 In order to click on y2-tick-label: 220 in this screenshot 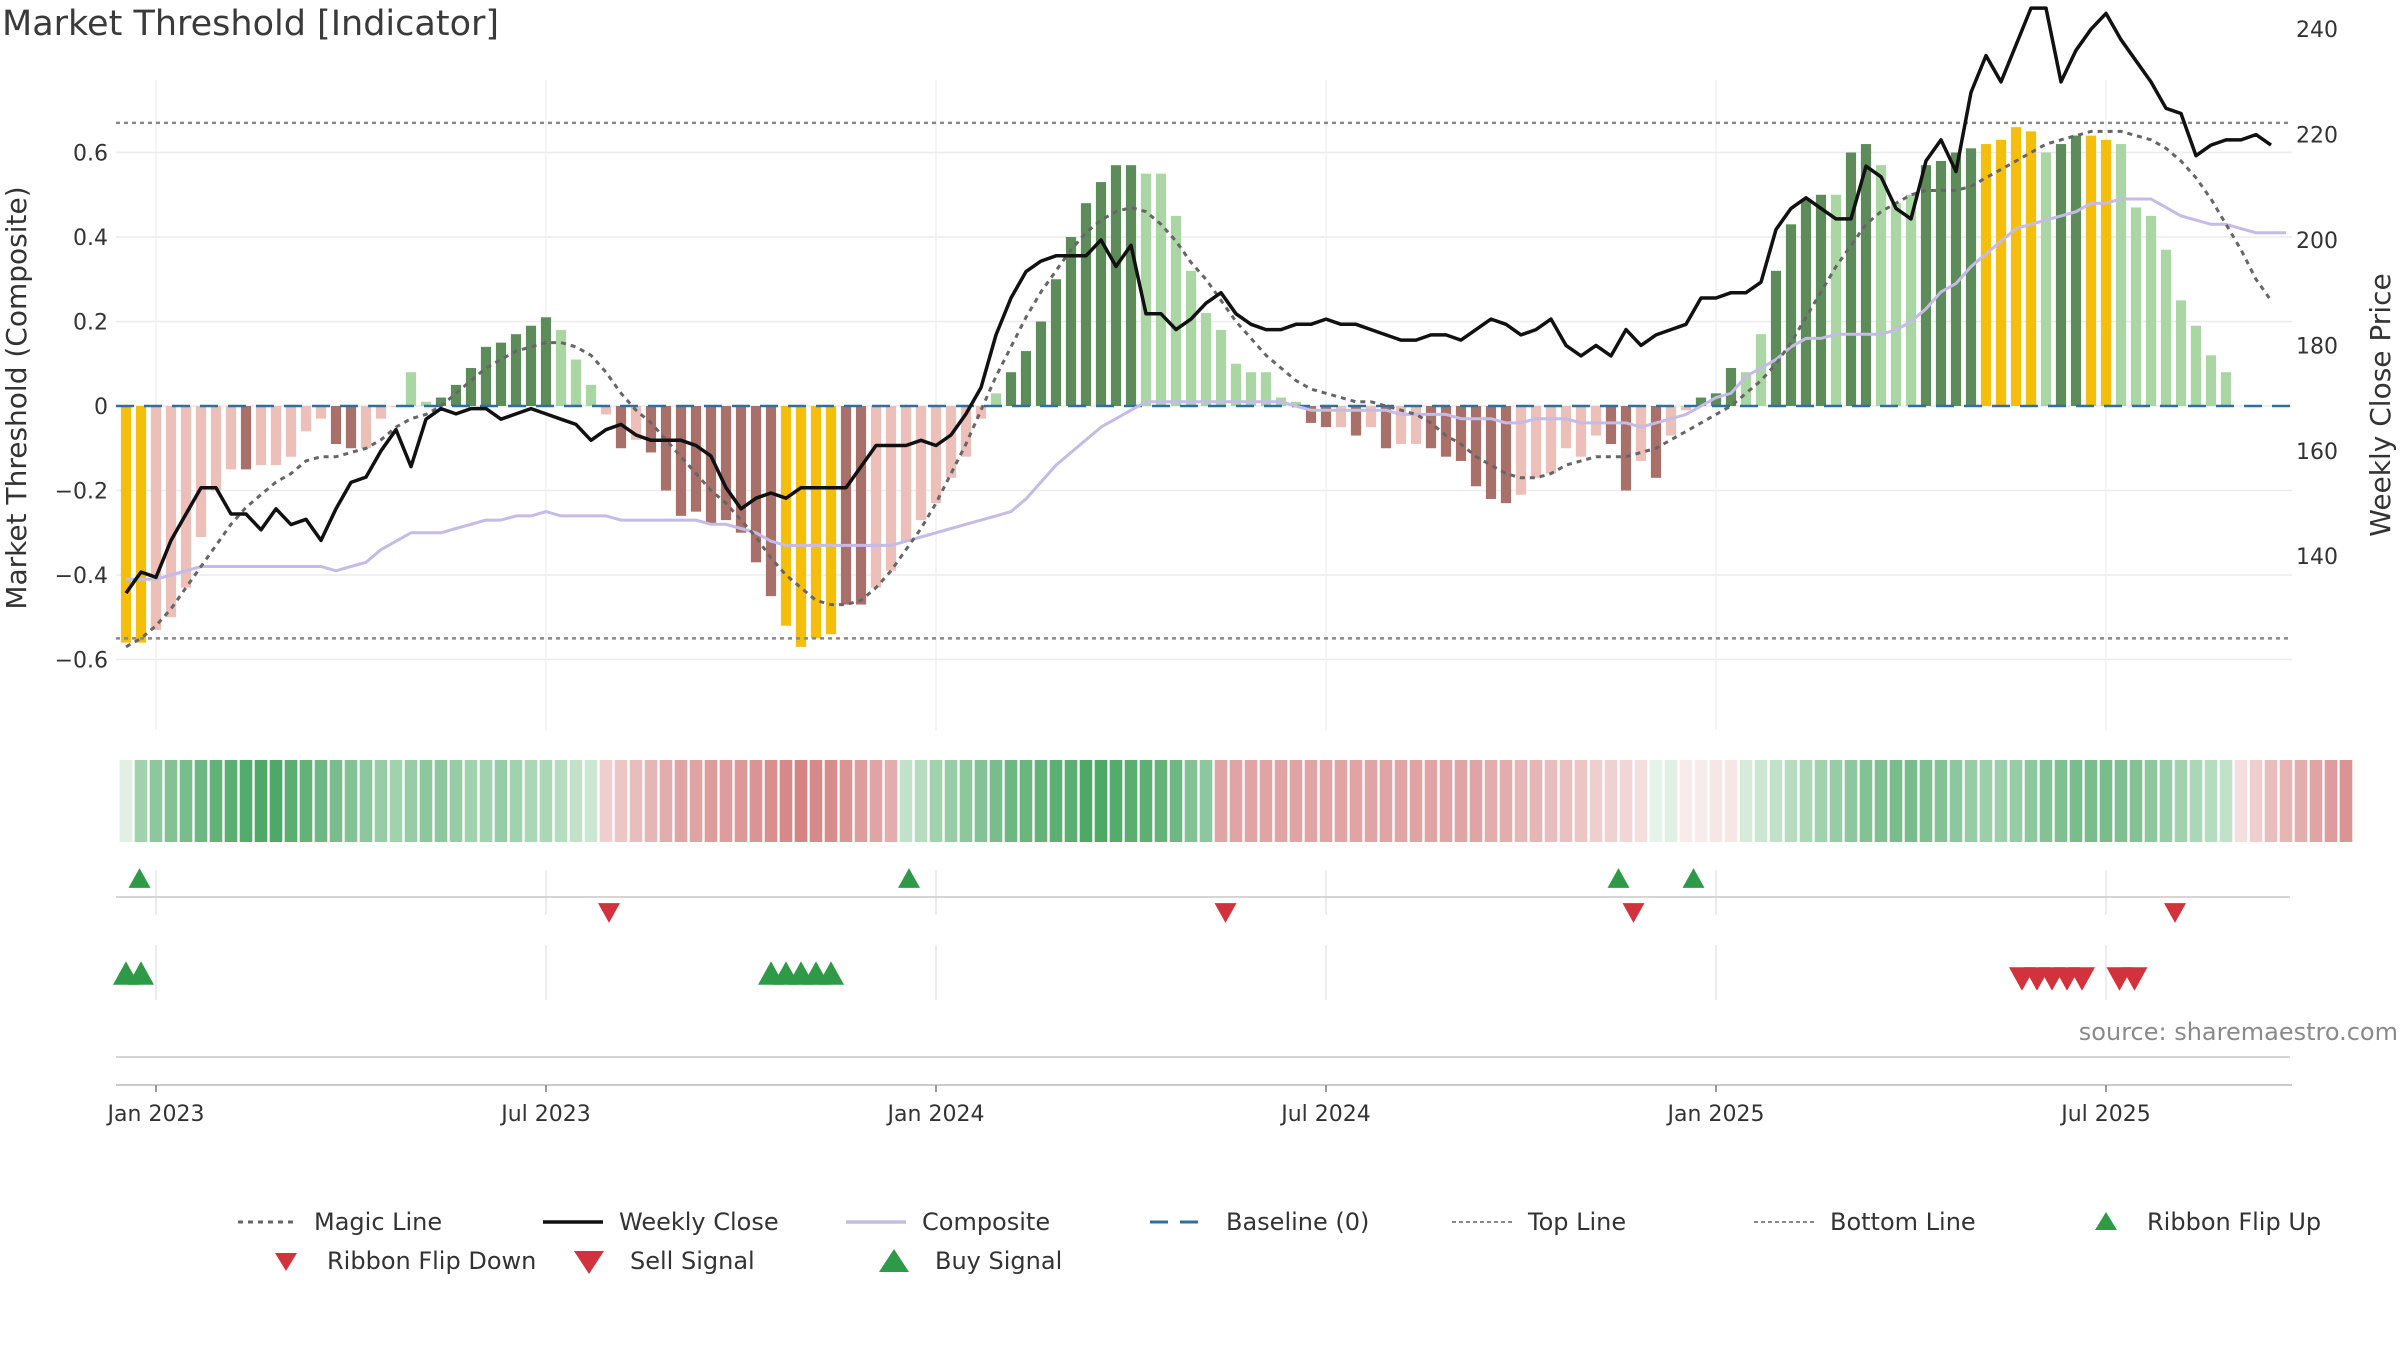, I will do `click(2317, 136)`.